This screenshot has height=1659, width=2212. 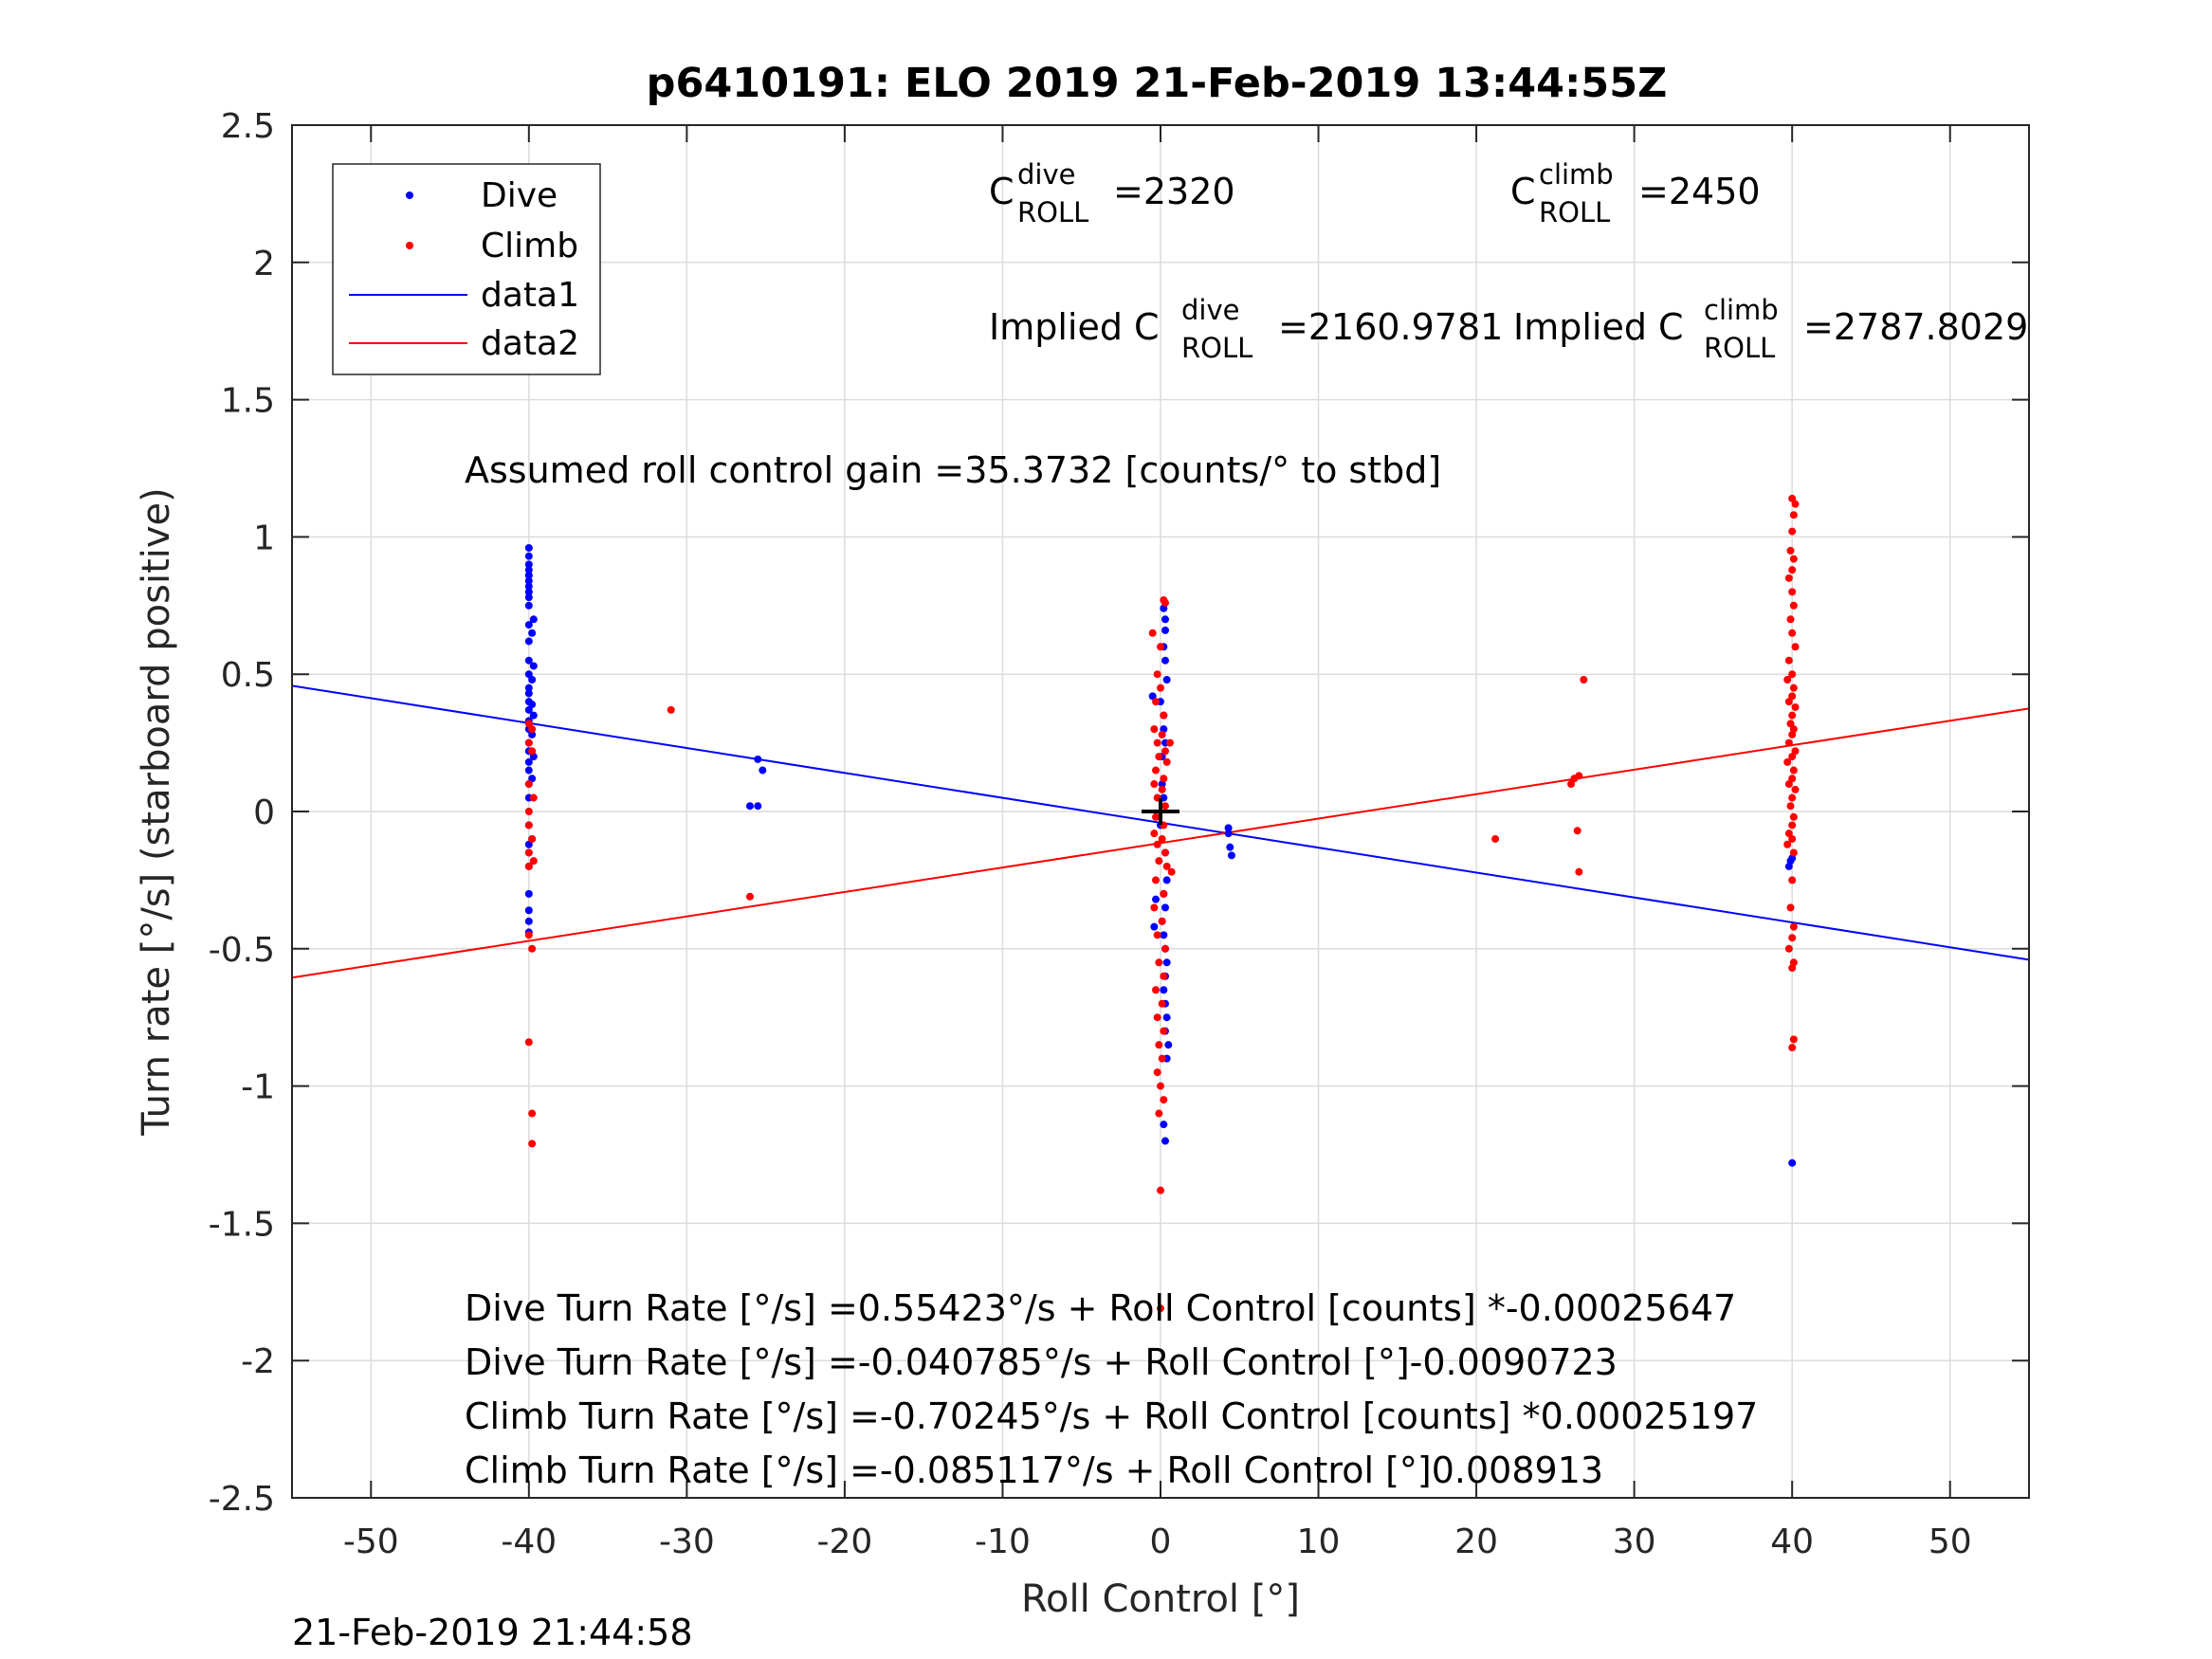 What do you see at coordinates (1792, 1541) in the screenshot?
I see `x-tick-label: 40` at bounding box center [1792, 1541].